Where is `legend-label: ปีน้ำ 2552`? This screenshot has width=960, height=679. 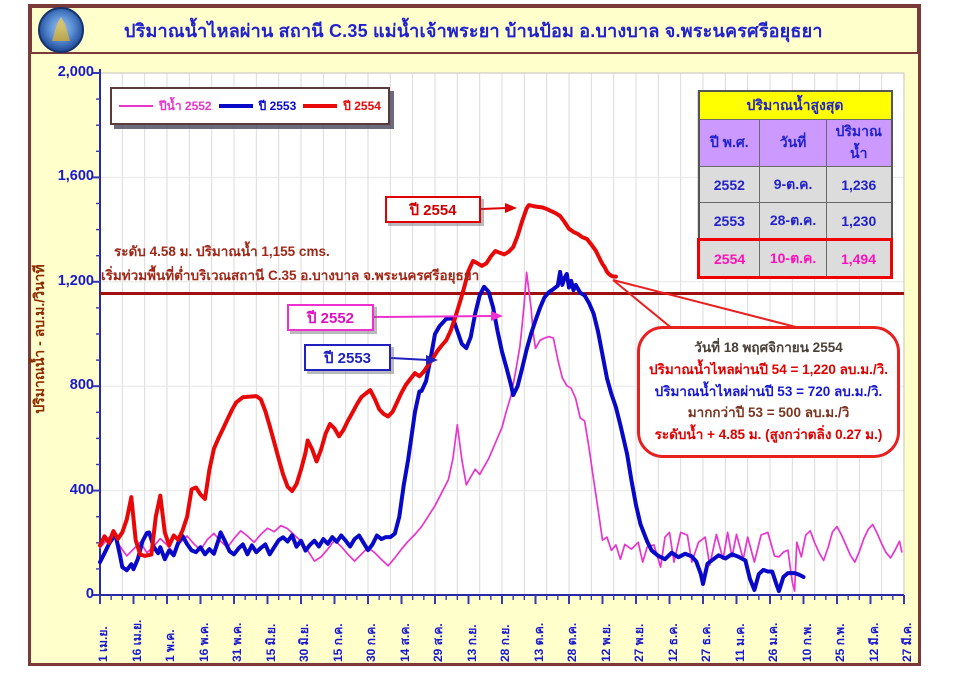 legend-label: ปีน้ำ 2552 is located at coordinates (185, 105).